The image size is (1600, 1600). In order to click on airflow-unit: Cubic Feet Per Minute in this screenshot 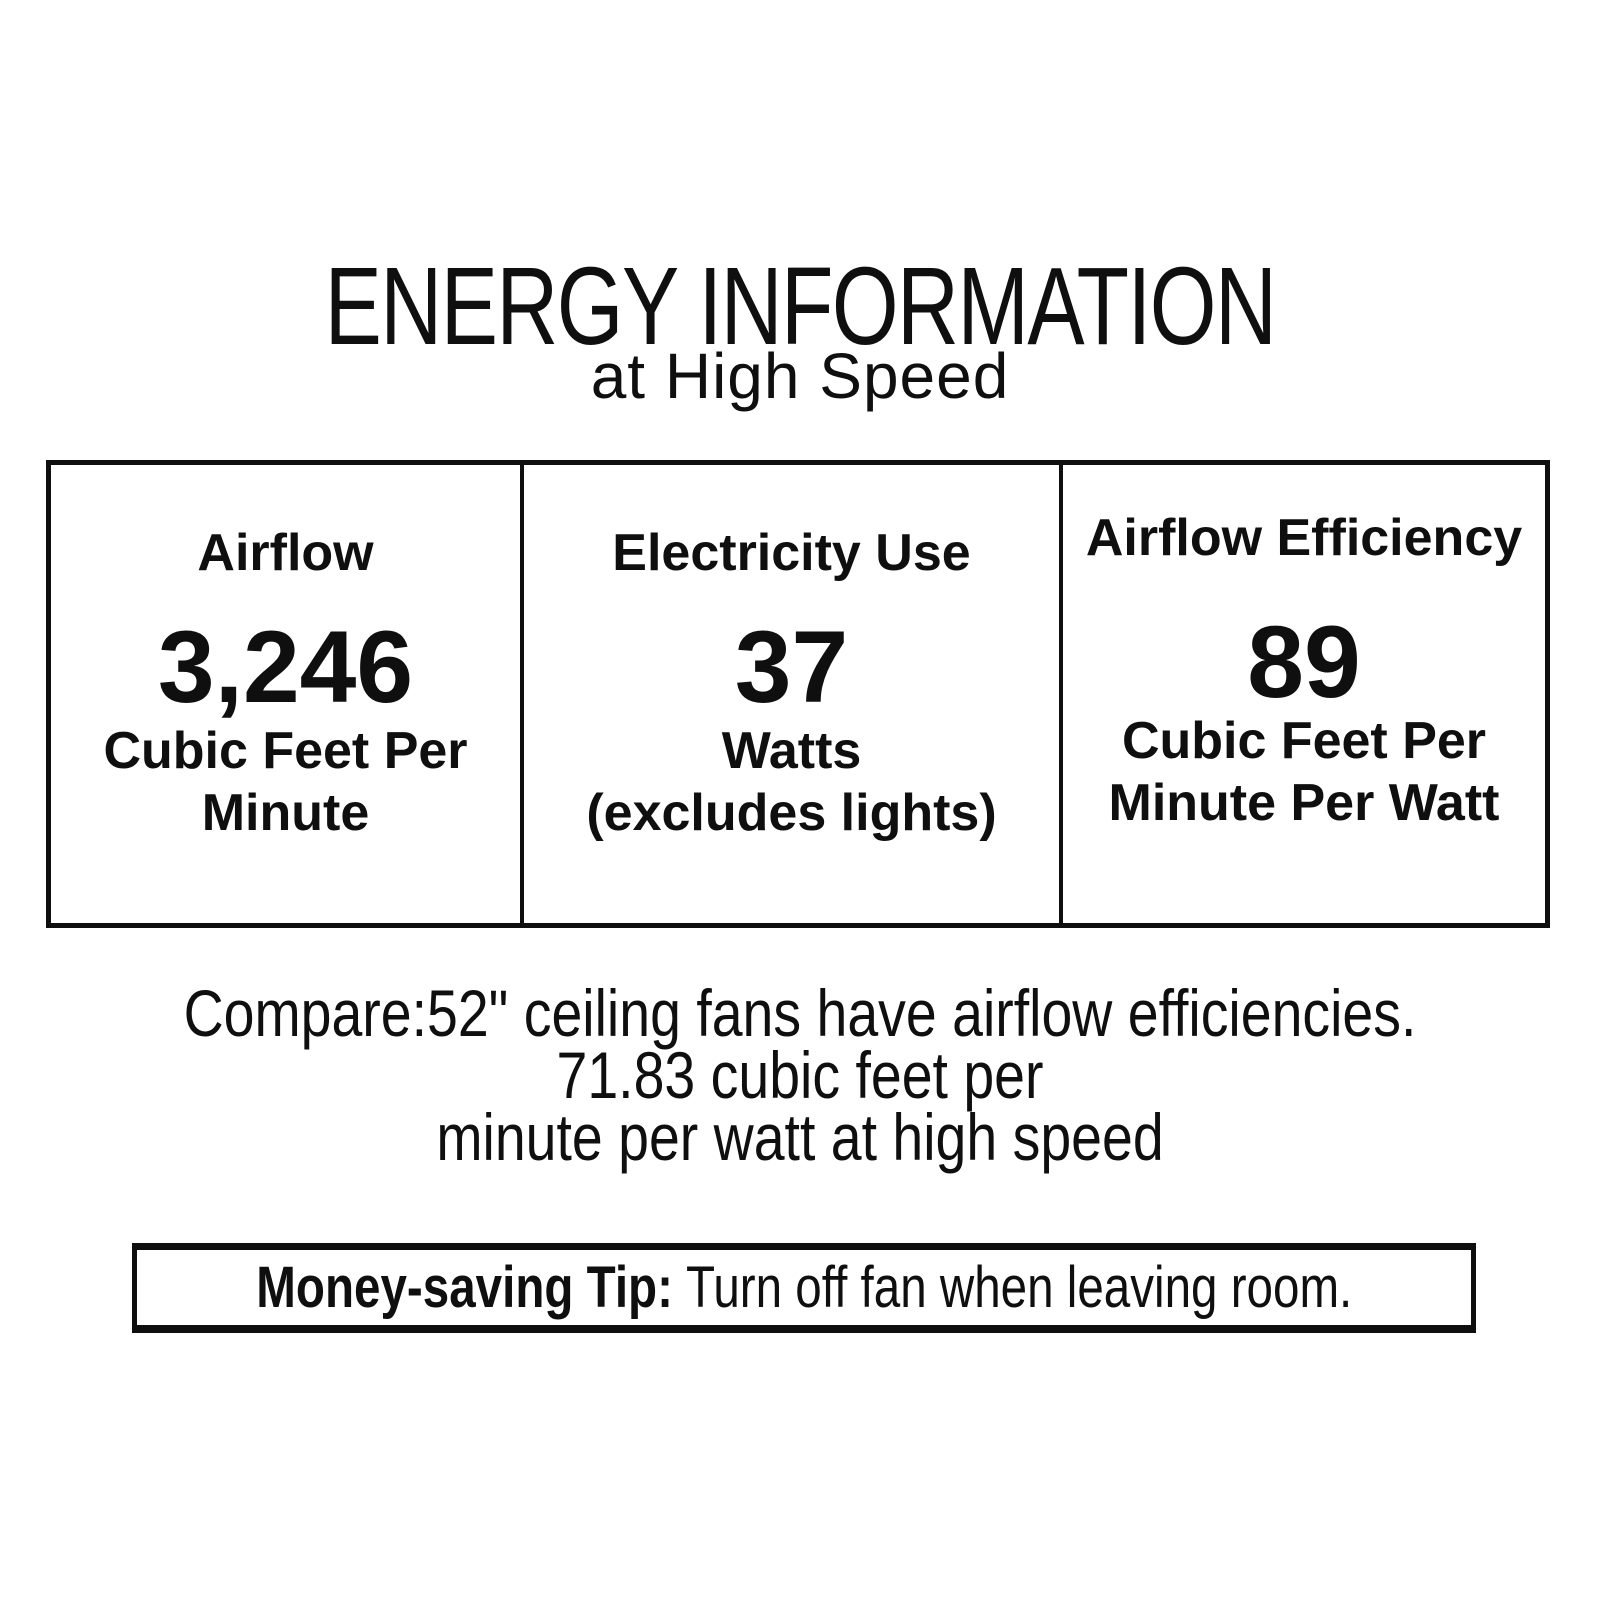, I will do `click(285, 782)`.